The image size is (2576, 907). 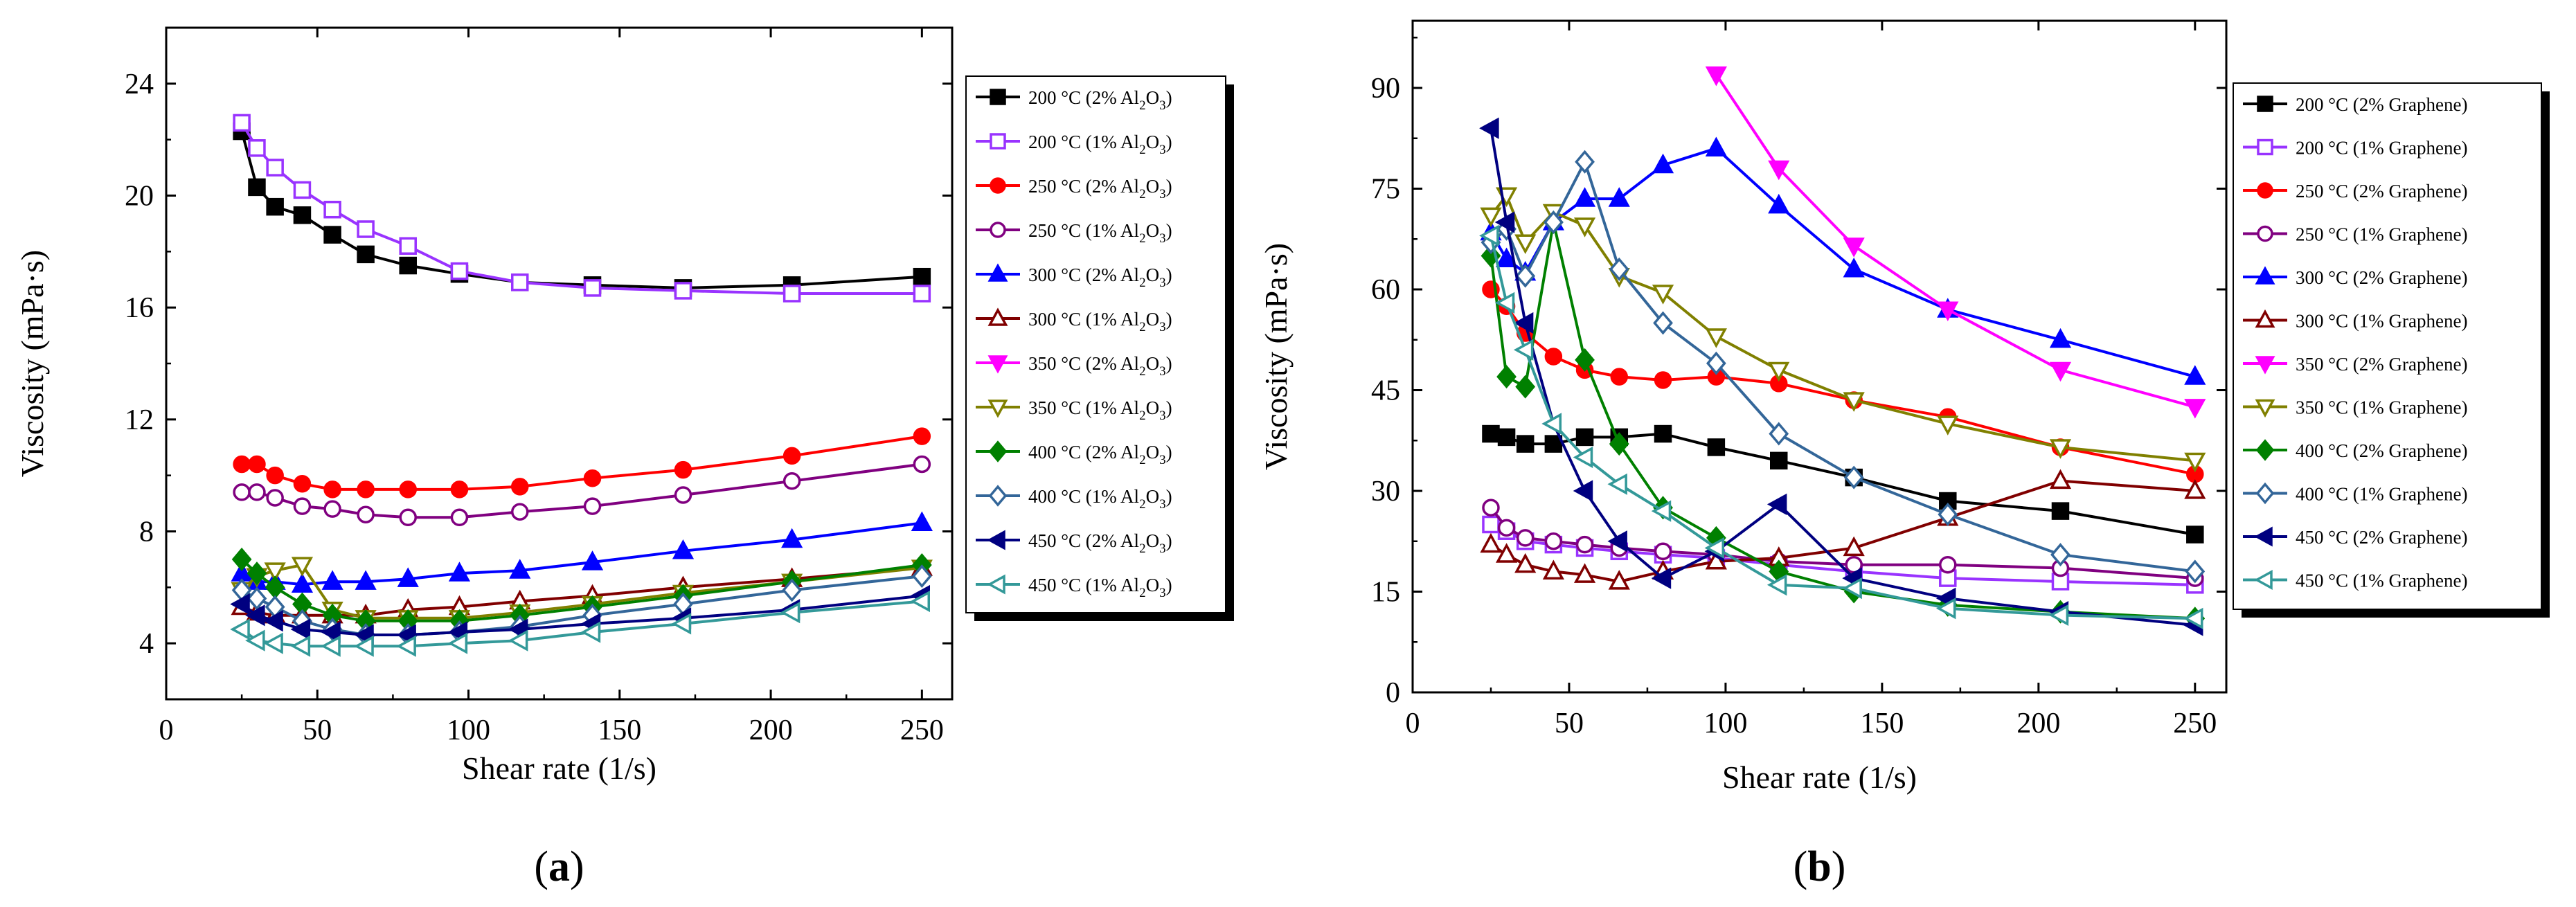 I want to click on legend-label: 450 °C (2% Al2O3), so click(x=1100, y=543).